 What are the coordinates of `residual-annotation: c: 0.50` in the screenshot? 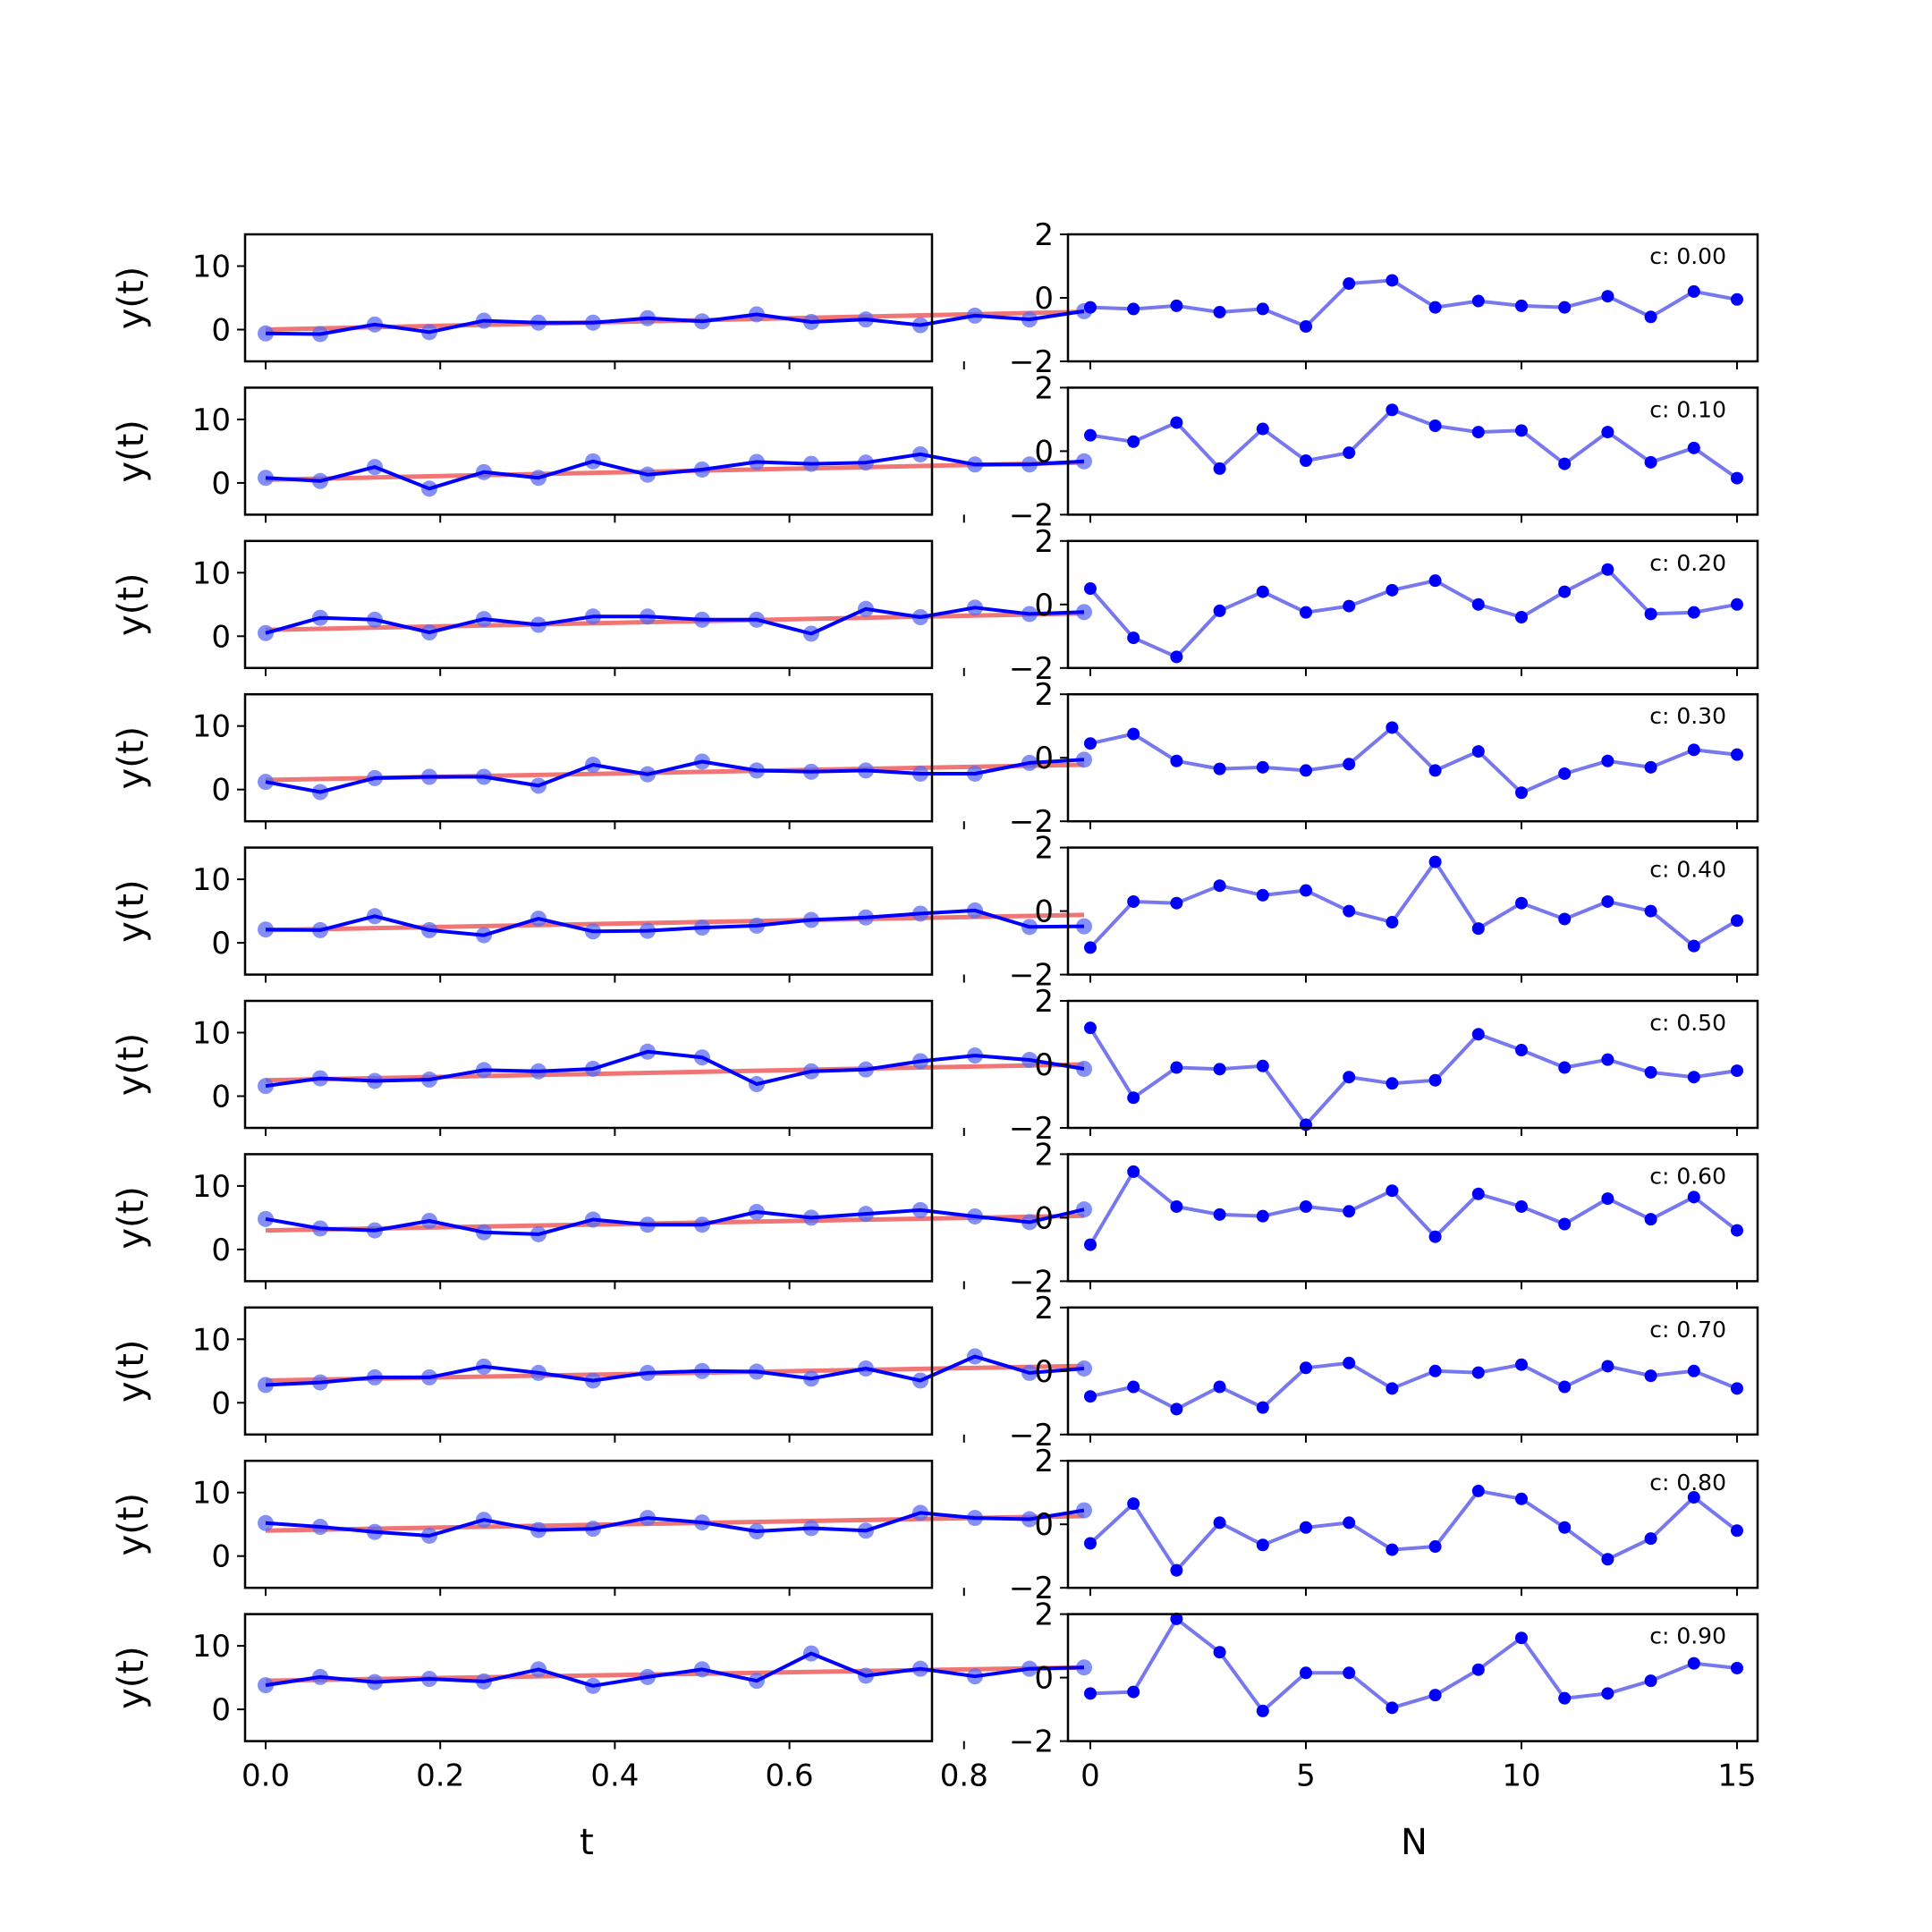 It's located at (1687, 1023).